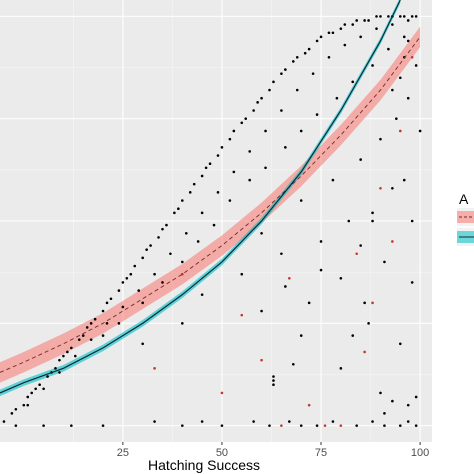 This screenshot has height=474, width=474. What do you see at coordinates (464, 199) in the screenshot?
I see `legend-title: A` at bounding box center [464, 199].